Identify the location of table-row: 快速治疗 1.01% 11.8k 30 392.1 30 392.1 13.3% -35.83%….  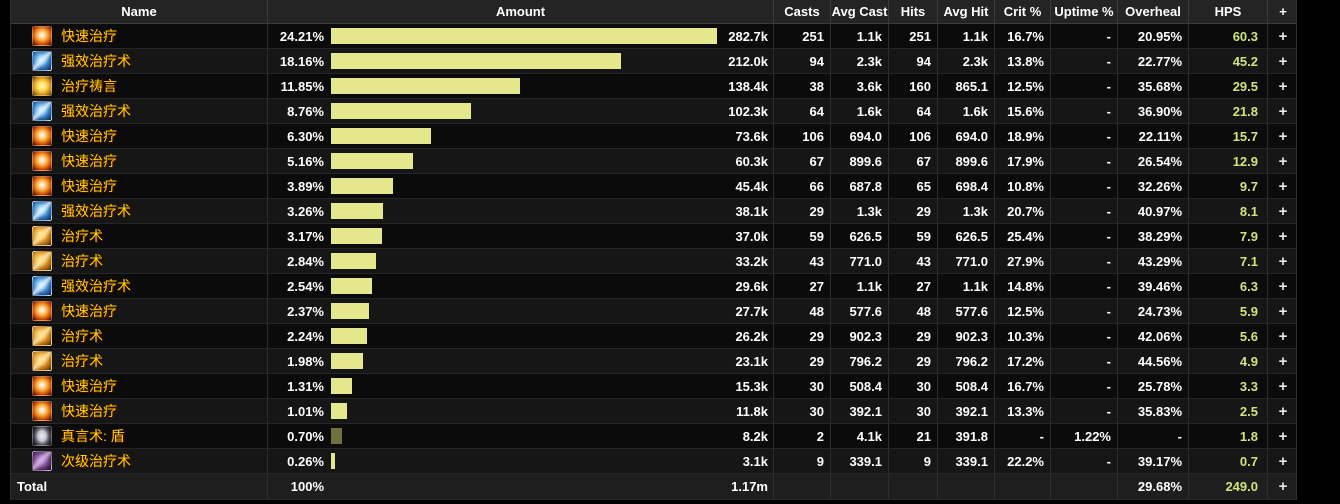
(653, 411).